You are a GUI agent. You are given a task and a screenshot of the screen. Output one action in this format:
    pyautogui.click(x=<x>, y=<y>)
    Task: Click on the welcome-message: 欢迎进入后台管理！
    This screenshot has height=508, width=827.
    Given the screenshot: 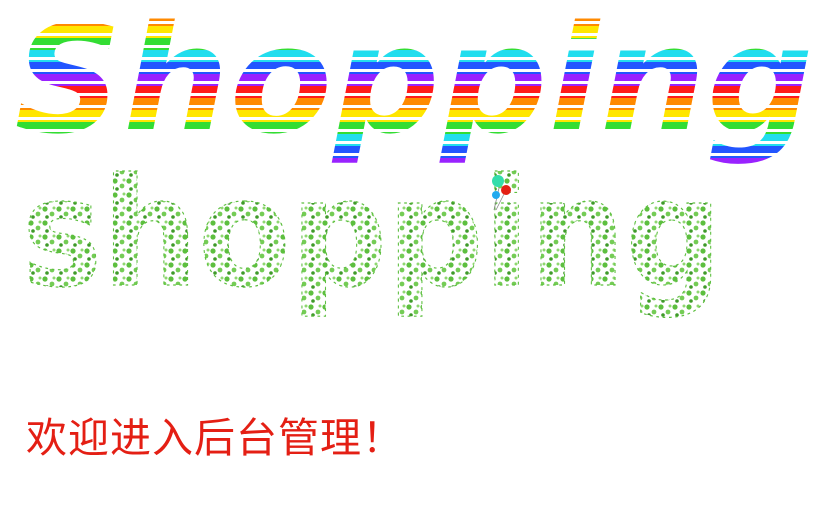 What is the action you would take?
    pyautogui.click(x=215, y=438)
    